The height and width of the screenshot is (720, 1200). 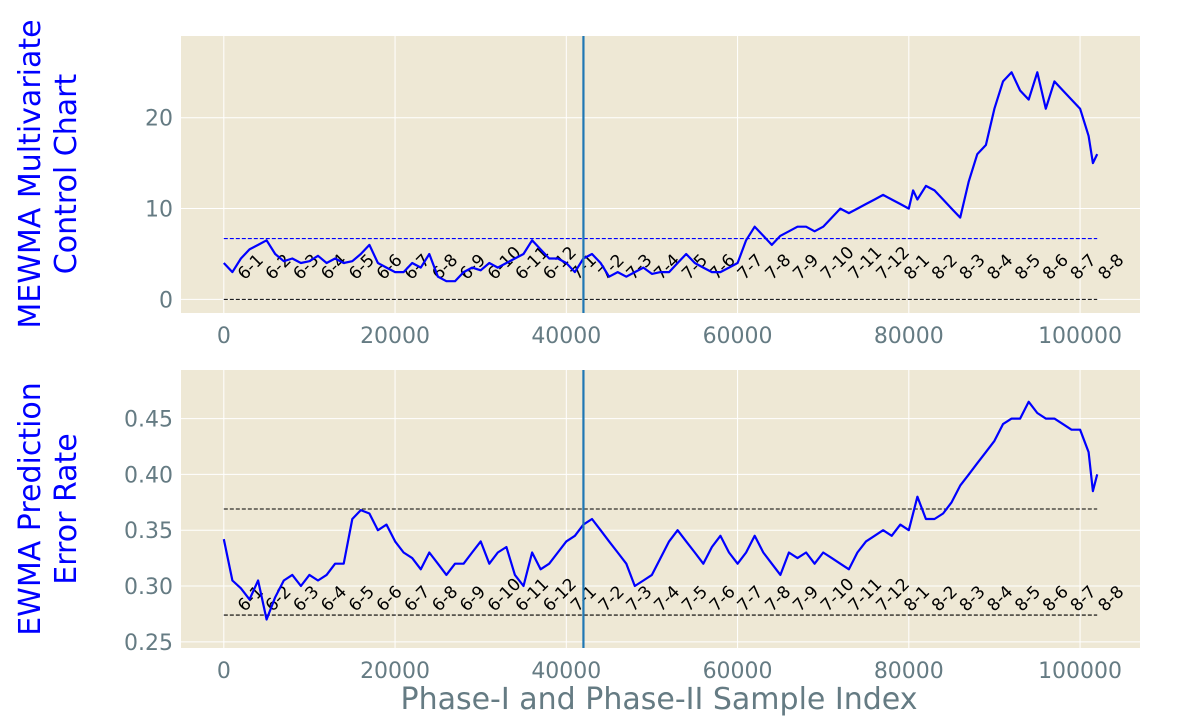 What do you see at coordinates (148, 531) in the screenshot?
I see `y-tick-label: 0.35` at bounding box center [148, 531].